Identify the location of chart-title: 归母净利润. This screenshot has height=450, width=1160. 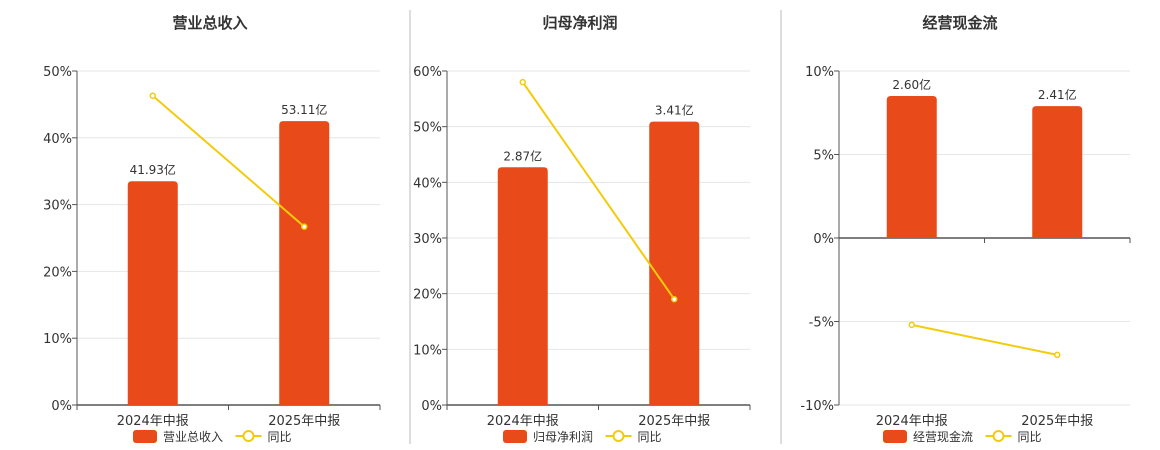
(579, 23).